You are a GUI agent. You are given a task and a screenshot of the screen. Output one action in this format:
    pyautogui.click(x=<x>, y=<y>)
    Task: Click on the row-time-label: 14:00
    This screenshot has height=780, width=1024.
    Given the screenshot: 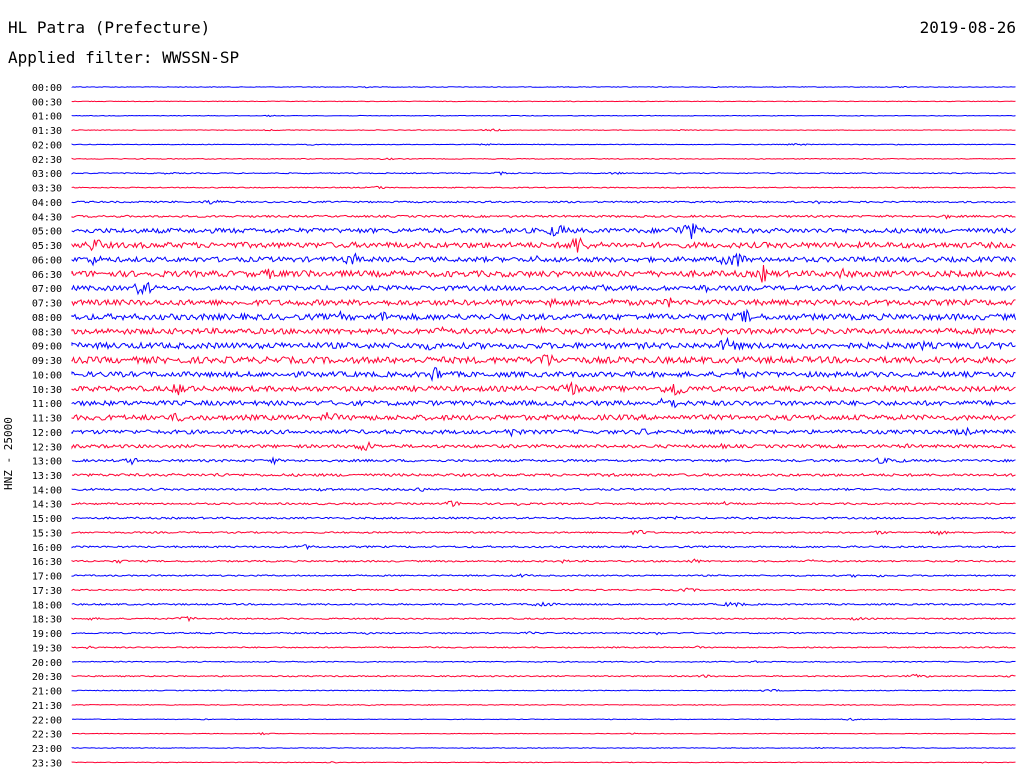 What is the action you would take?
    pyautogui.click(x=47, y=490)
    